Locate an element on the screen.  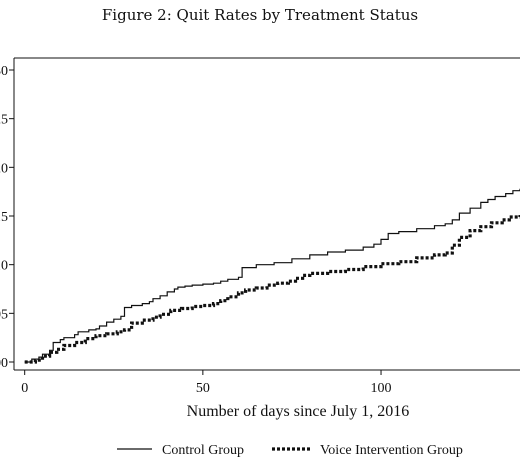
x-tick-label: 50 is located at coordinates (203, 388).